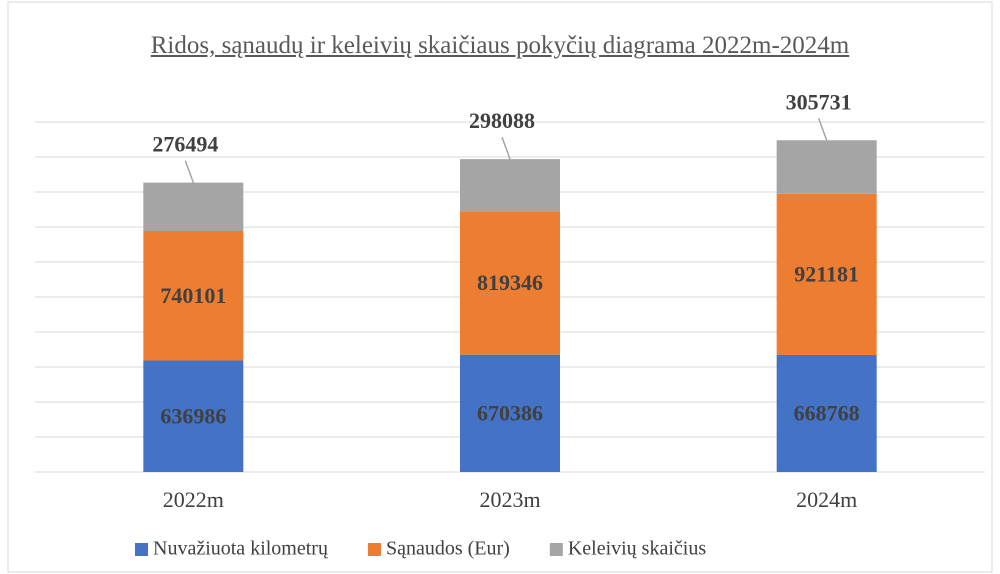 This screenshot has width=1000, height=574. I want to click on data-label: 636986, so click(193, 415).